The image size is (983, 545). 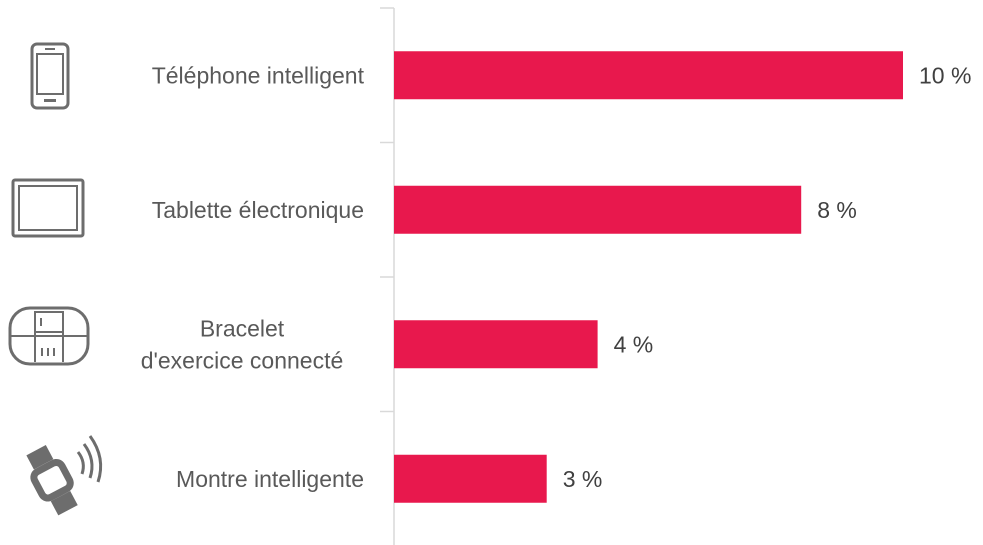 I want to click on category-label: Tablette électronique, so click(x=258, y=210).